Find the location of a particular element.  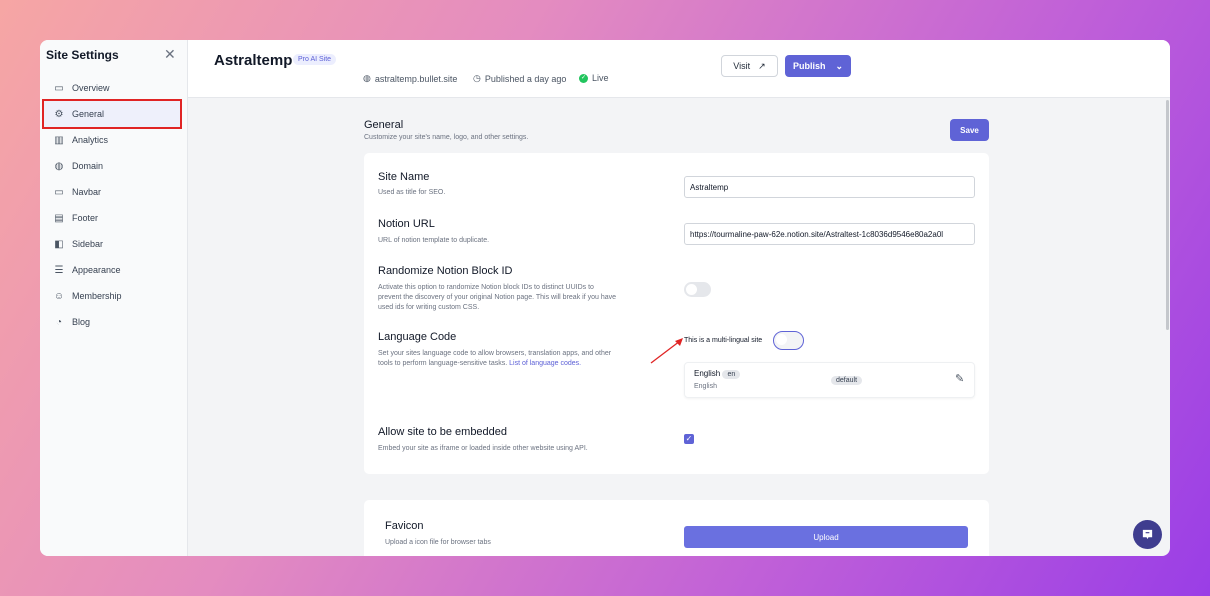

domain-text: astraltemp.bullet.site is located at coordinates (416, 78).